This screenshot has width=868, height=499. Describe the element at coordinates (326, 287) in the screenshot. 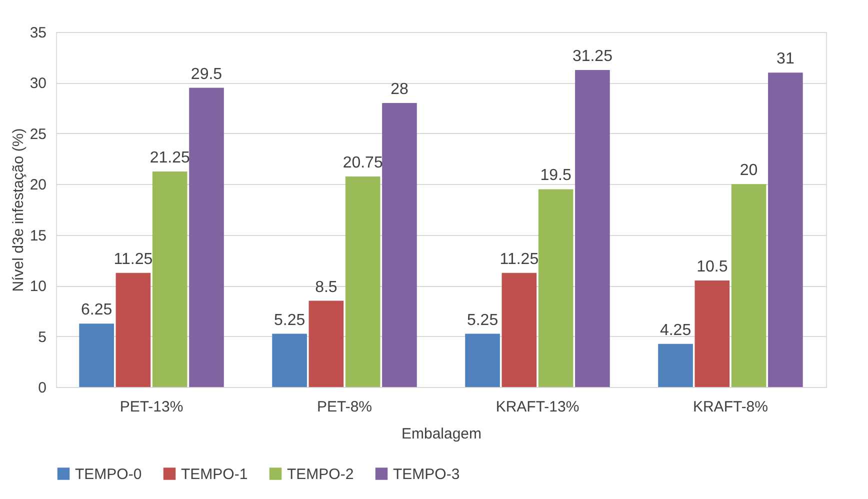

I see `data-label: 8.5` at that location.